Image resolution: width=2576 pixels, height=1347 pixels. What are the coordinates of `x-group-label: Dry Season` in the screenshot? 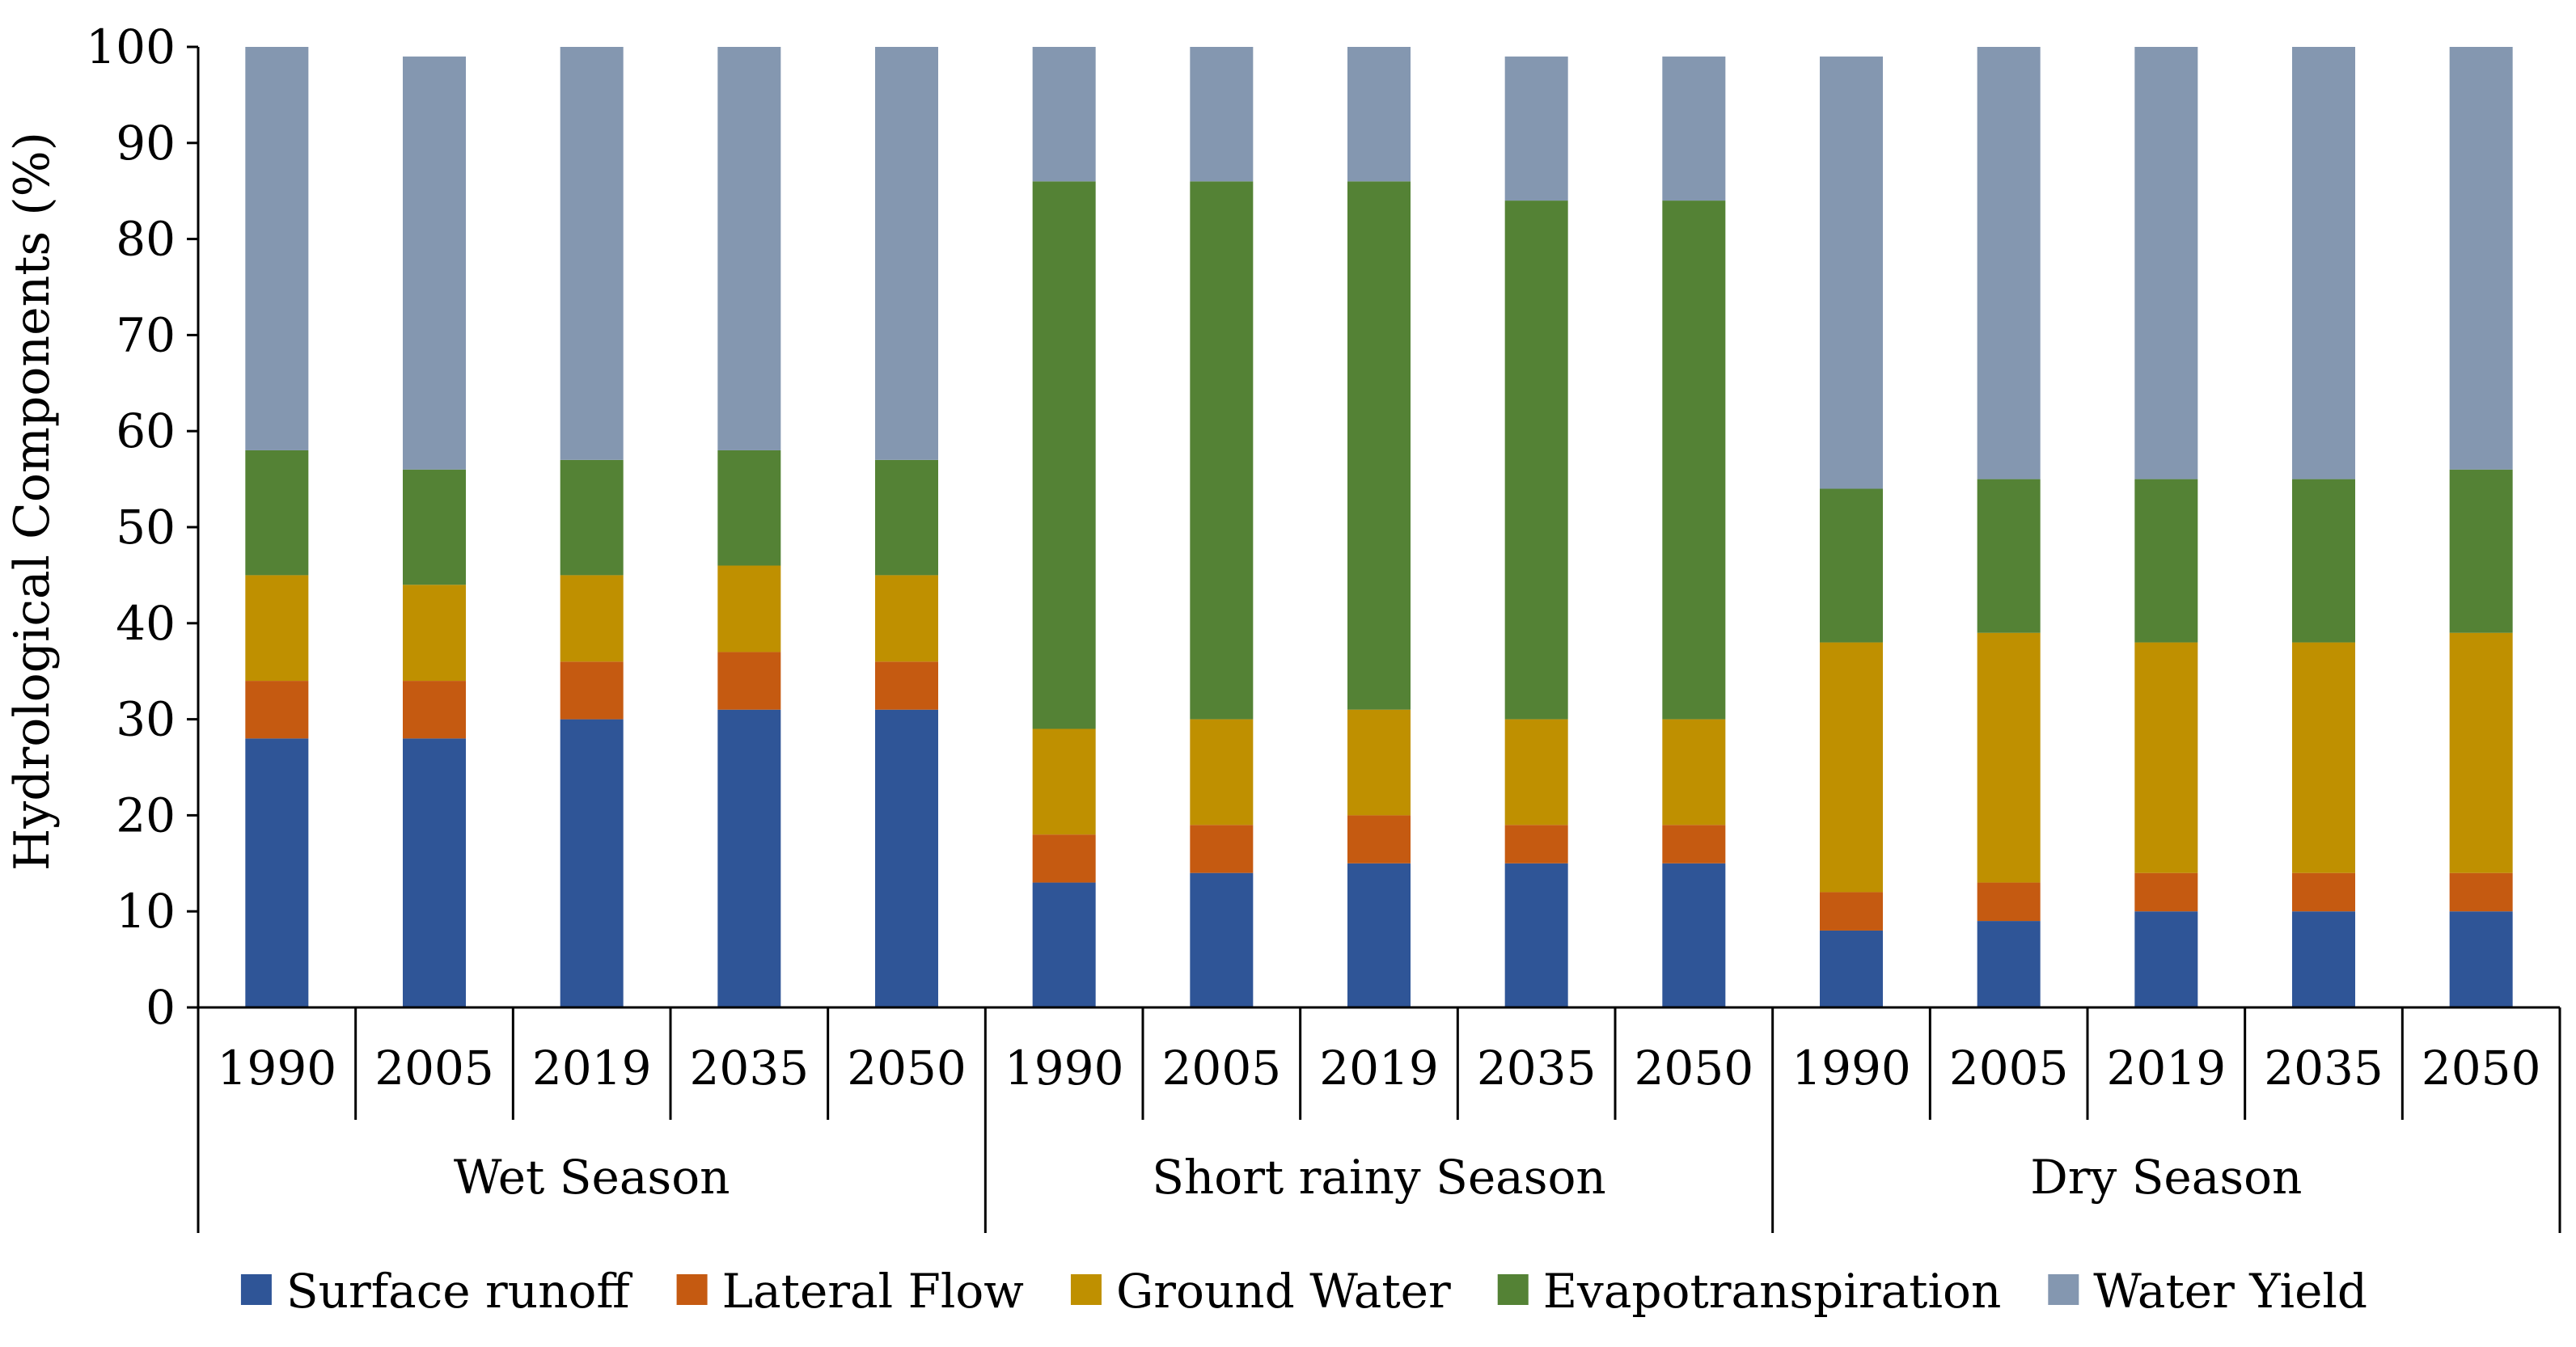 It's located at (2166, 1177).